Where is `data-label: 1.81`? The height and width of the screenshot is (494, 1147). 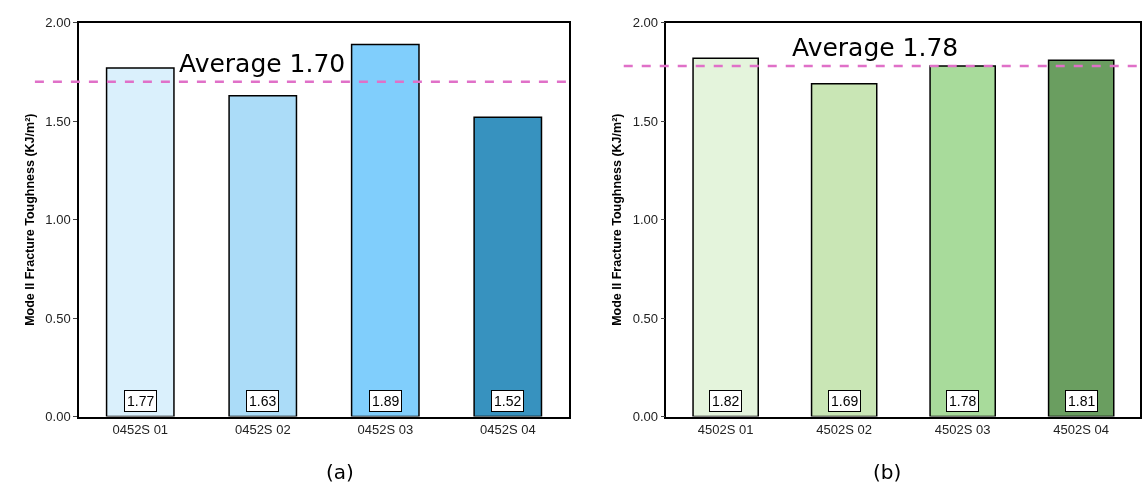
data-label: 1.81 is located at coordinates (1082, 401).